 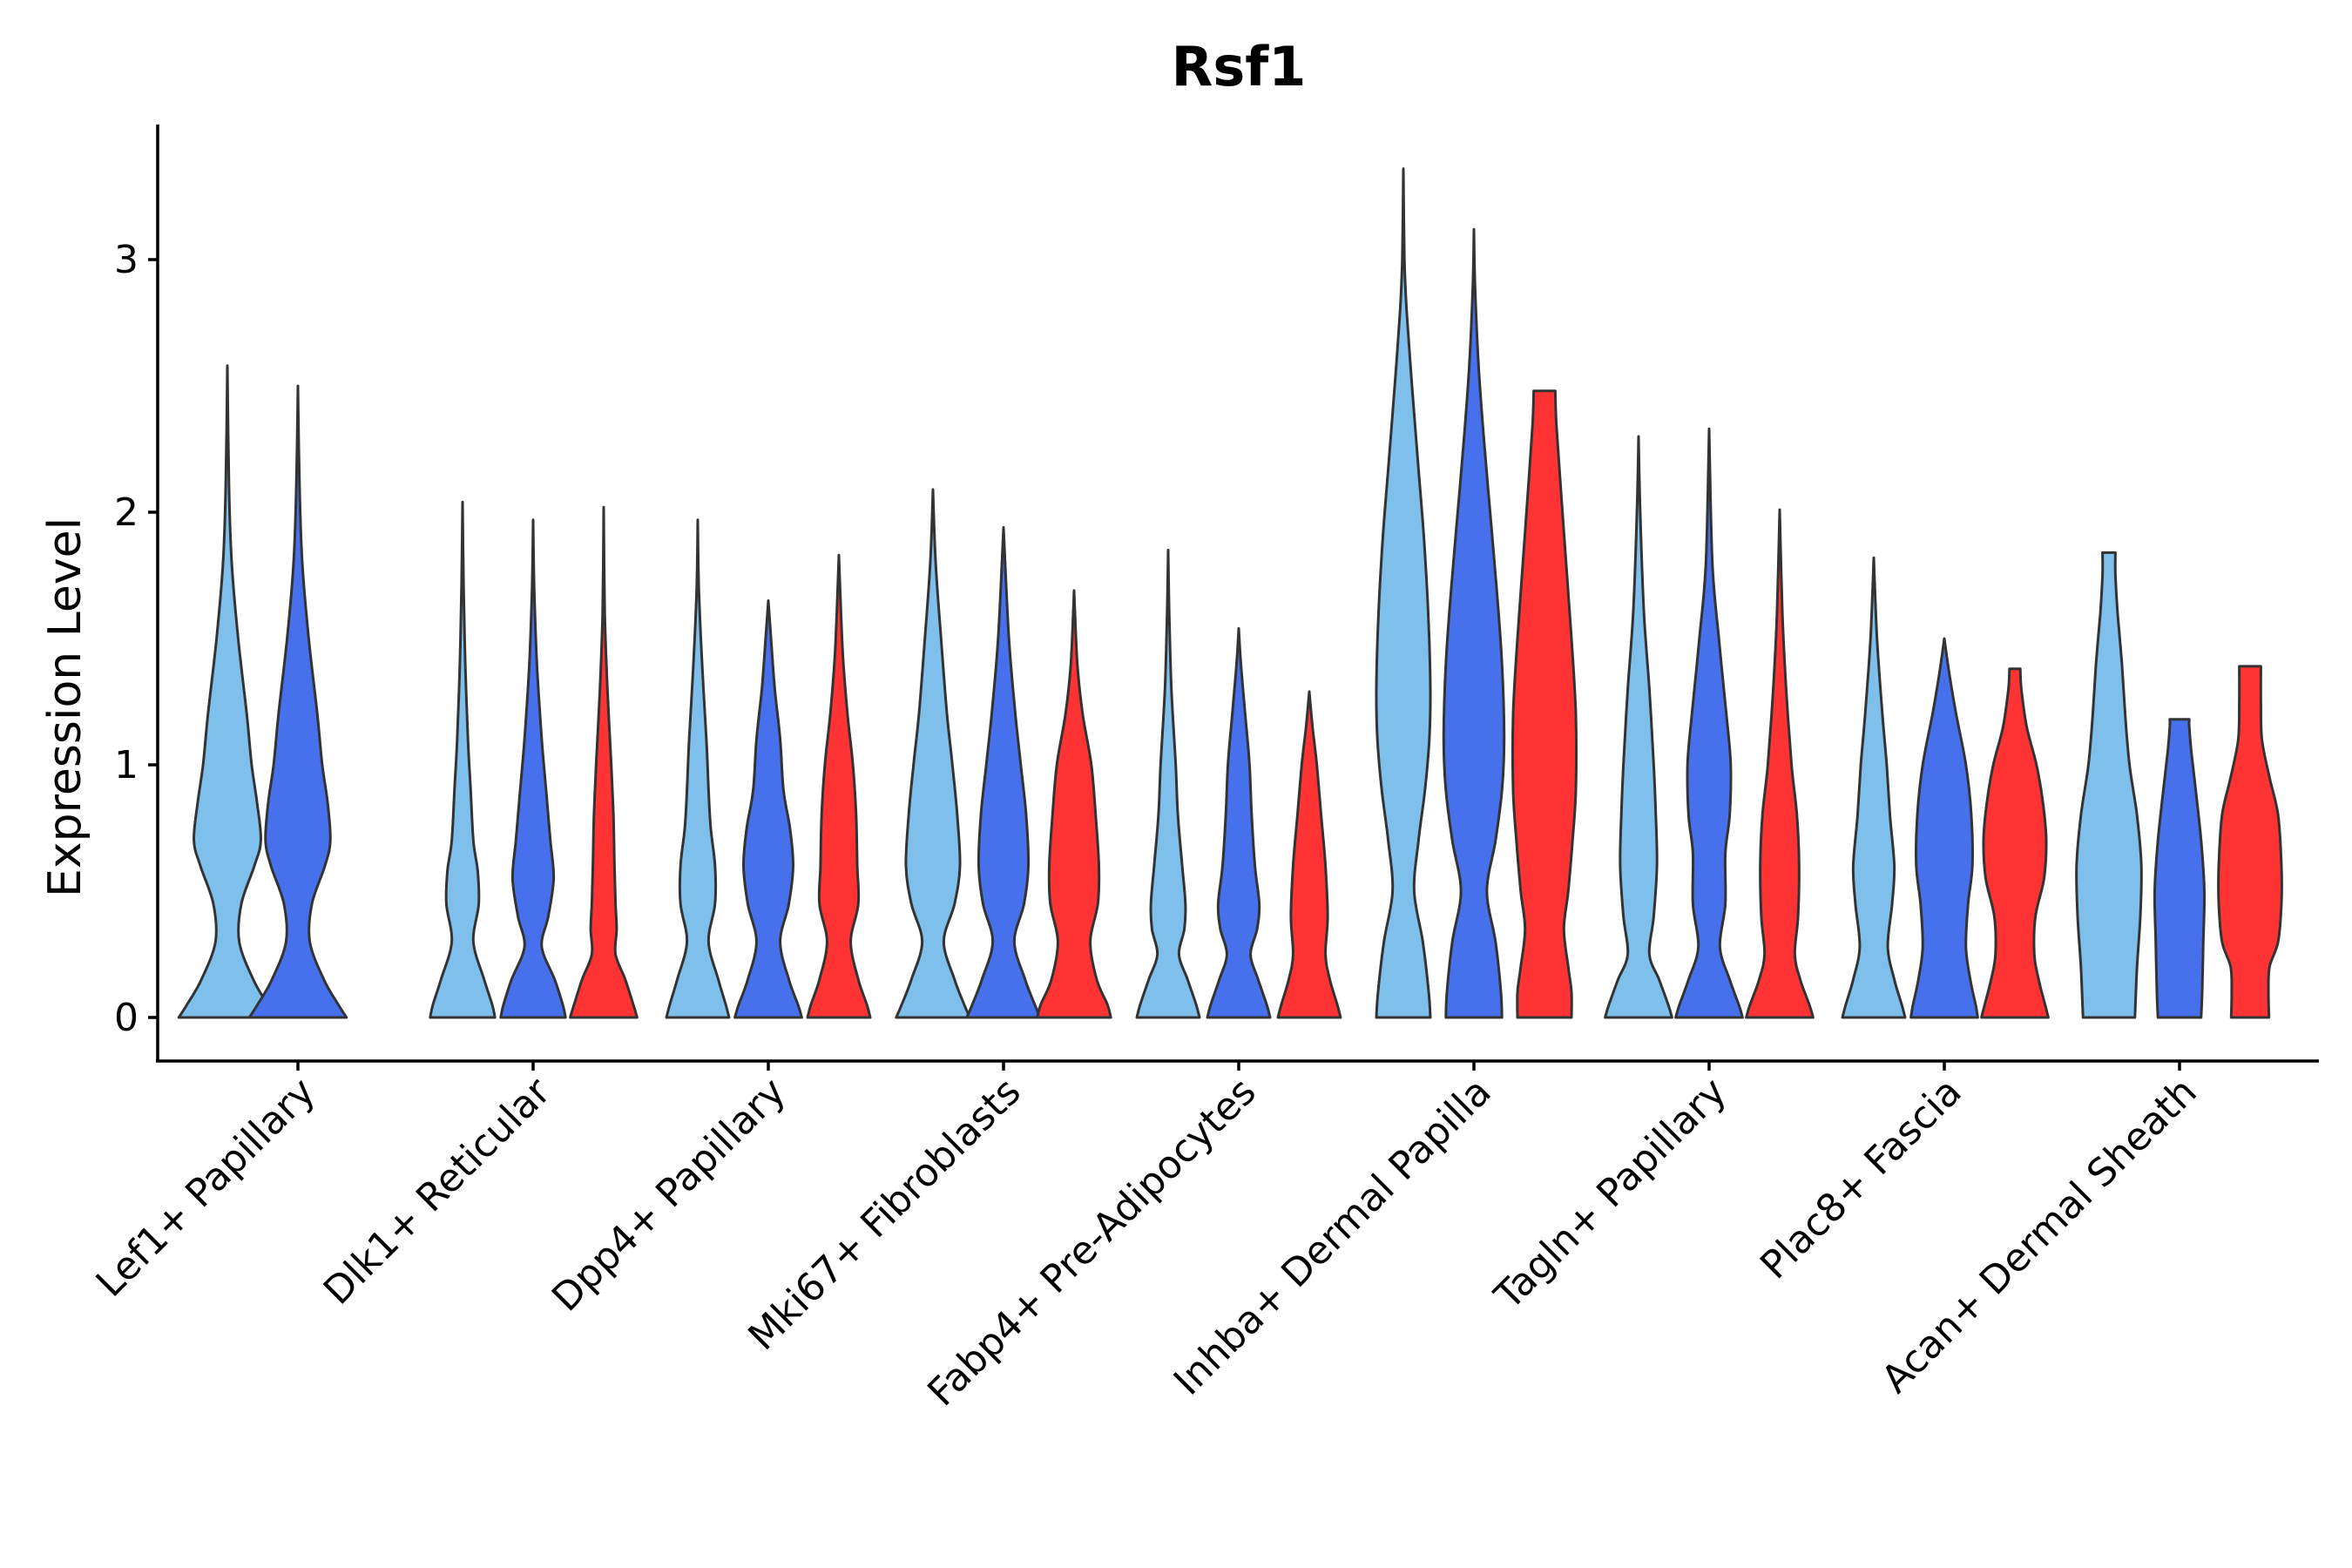 I want to click on x-tick-label: Plac8+ Fascia, so click(x=1861, y=1179).